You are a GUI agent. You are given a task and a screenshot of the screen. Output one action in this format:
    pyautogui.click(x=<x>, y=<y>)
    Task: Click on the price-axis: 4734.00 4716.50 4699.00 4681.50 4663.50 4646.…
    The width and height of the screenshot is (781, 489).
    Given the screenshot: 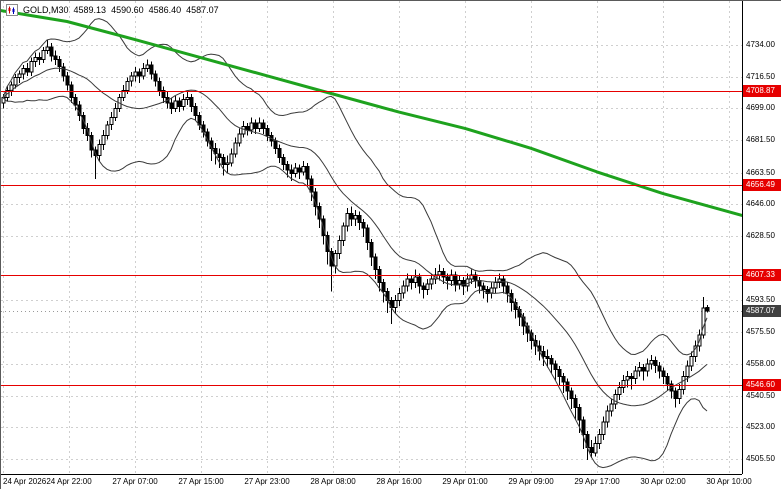 What is the action you would take?
    pyautogui.click(x=761, y=237)
    